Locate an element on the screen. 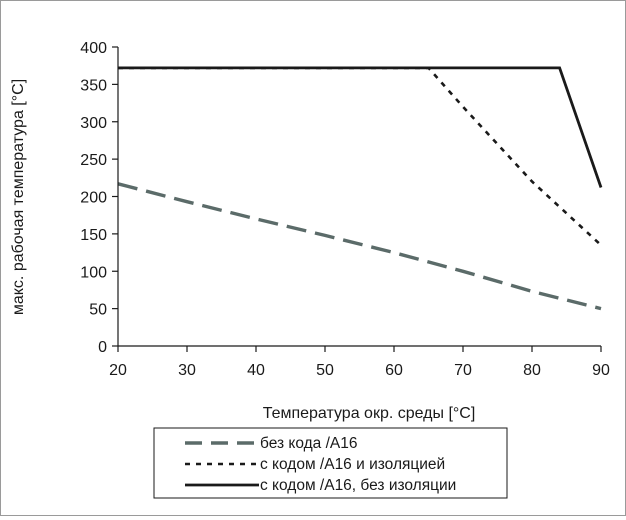  x-tick-label-3: 50 is located at coordinates (325, 370).